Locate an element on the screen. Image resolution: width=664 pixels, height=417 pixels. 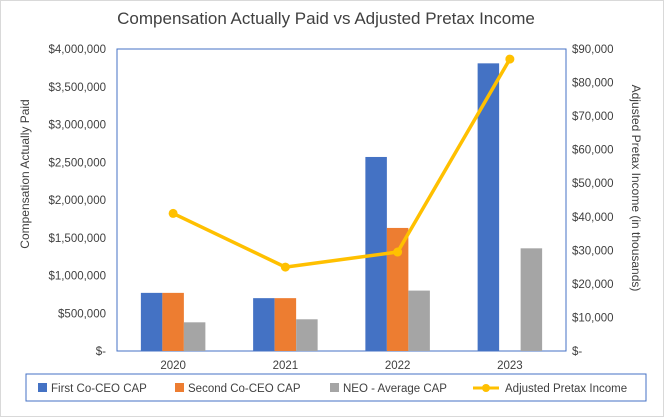
right-tick-label: $70,000 is located at coordinates (593, 117).